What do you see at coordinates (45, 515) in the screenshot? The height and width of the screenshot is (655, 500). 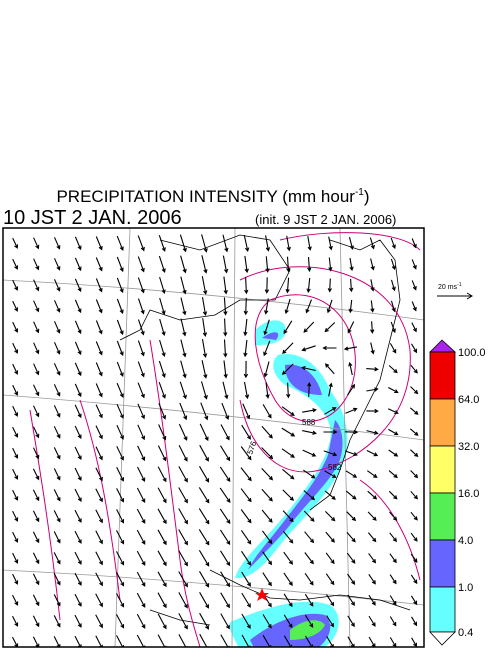 I see `contour` at bounding box center [45, 515].